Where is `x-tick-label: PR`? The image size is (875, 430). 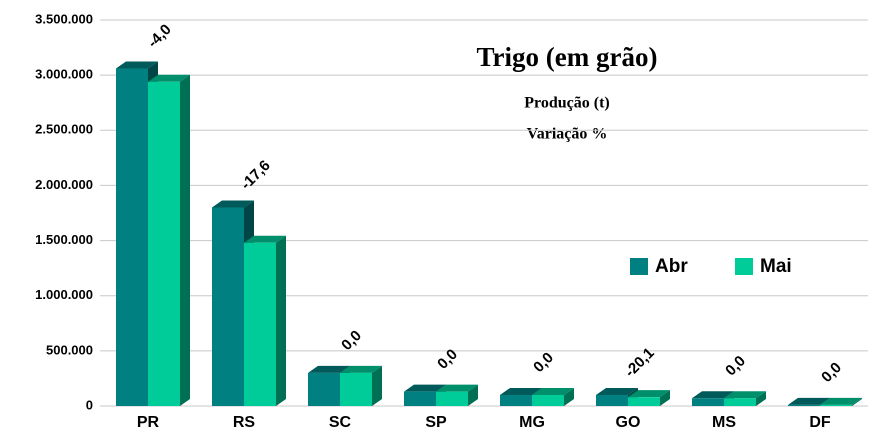
x-tick-label: PR is located at coordinates (148, 422).